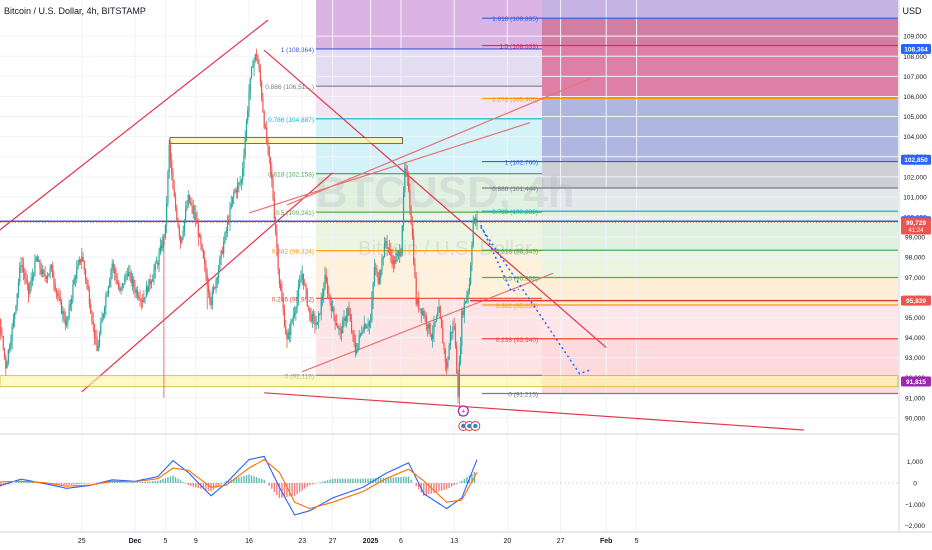 This screenshot has width=932, height=550. Describe the element at coordinates (297, 50) in the screenshot. I see `fib-left-label-0: 1 (108,364)` at that location.